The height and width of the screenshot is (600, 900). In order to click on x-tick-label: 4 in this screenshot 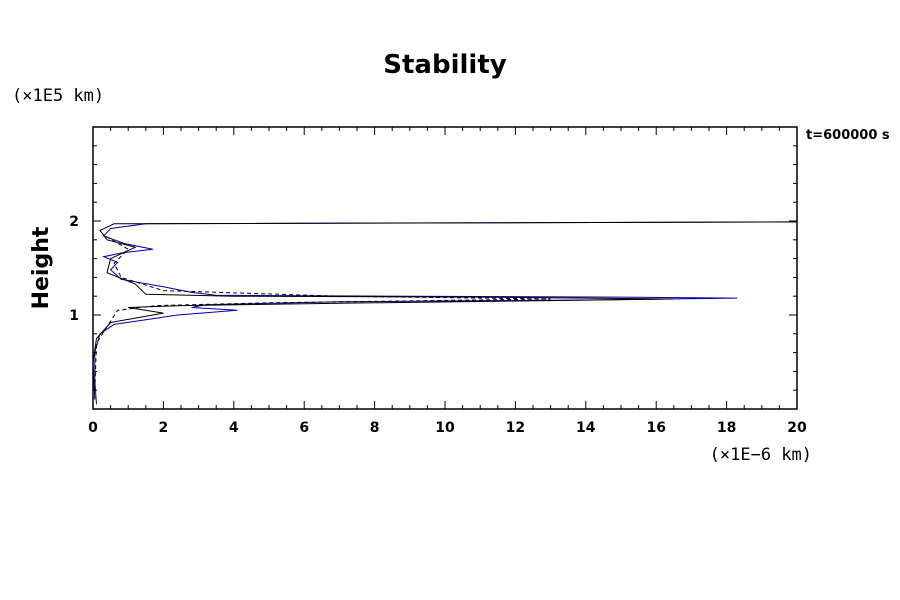, I will do `click(234, 428)`.